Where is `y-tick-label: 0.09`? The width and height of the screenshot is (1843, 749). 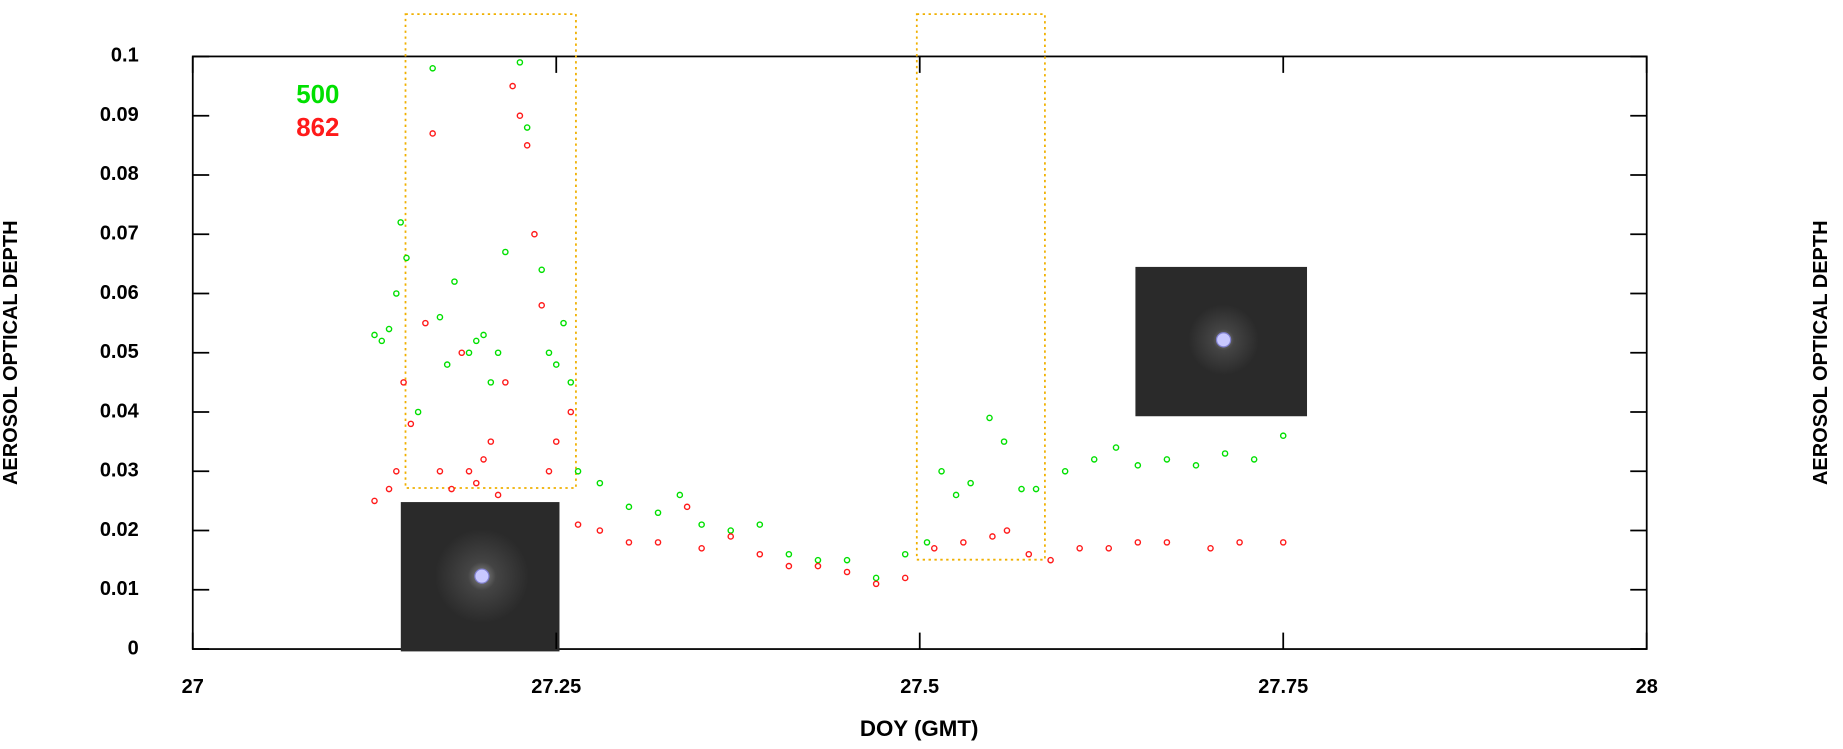 y-tick-label: 0.09 is located at coordinates (119, 115).